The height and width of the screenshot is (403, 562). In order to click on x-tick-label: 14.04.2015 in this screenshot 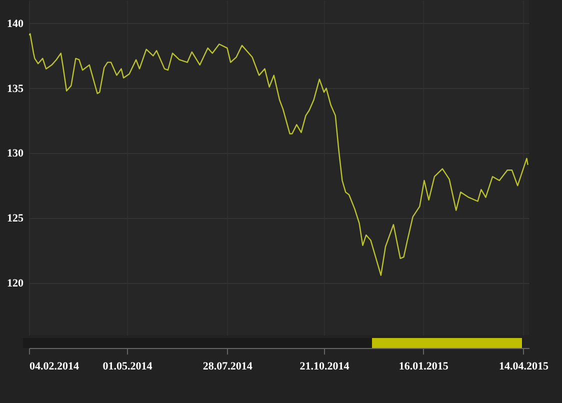, I will do `click(524, 366)`.